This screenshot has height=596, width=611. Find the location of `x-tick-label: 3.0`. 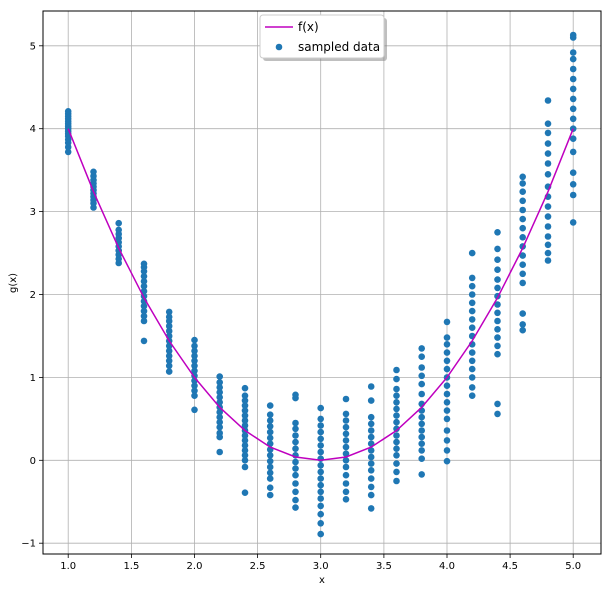

x-tick-label: 3.0 is located at coordinates (321, 566).